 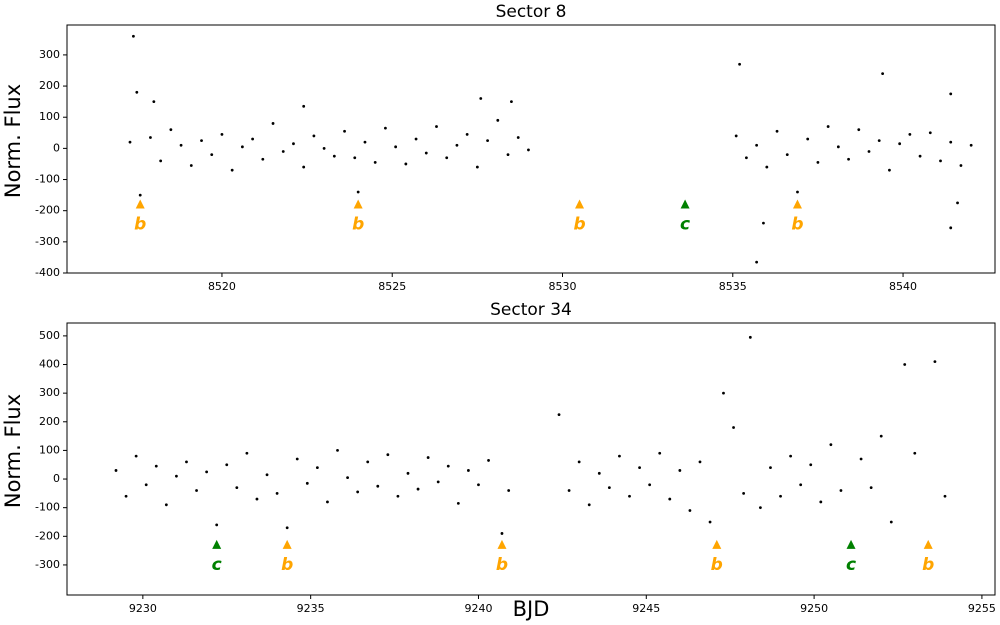 What do you see at coordinates (222, 286) in the screenshot?
I see `x-tick-label: 8520` at bounding box center [222, 286].